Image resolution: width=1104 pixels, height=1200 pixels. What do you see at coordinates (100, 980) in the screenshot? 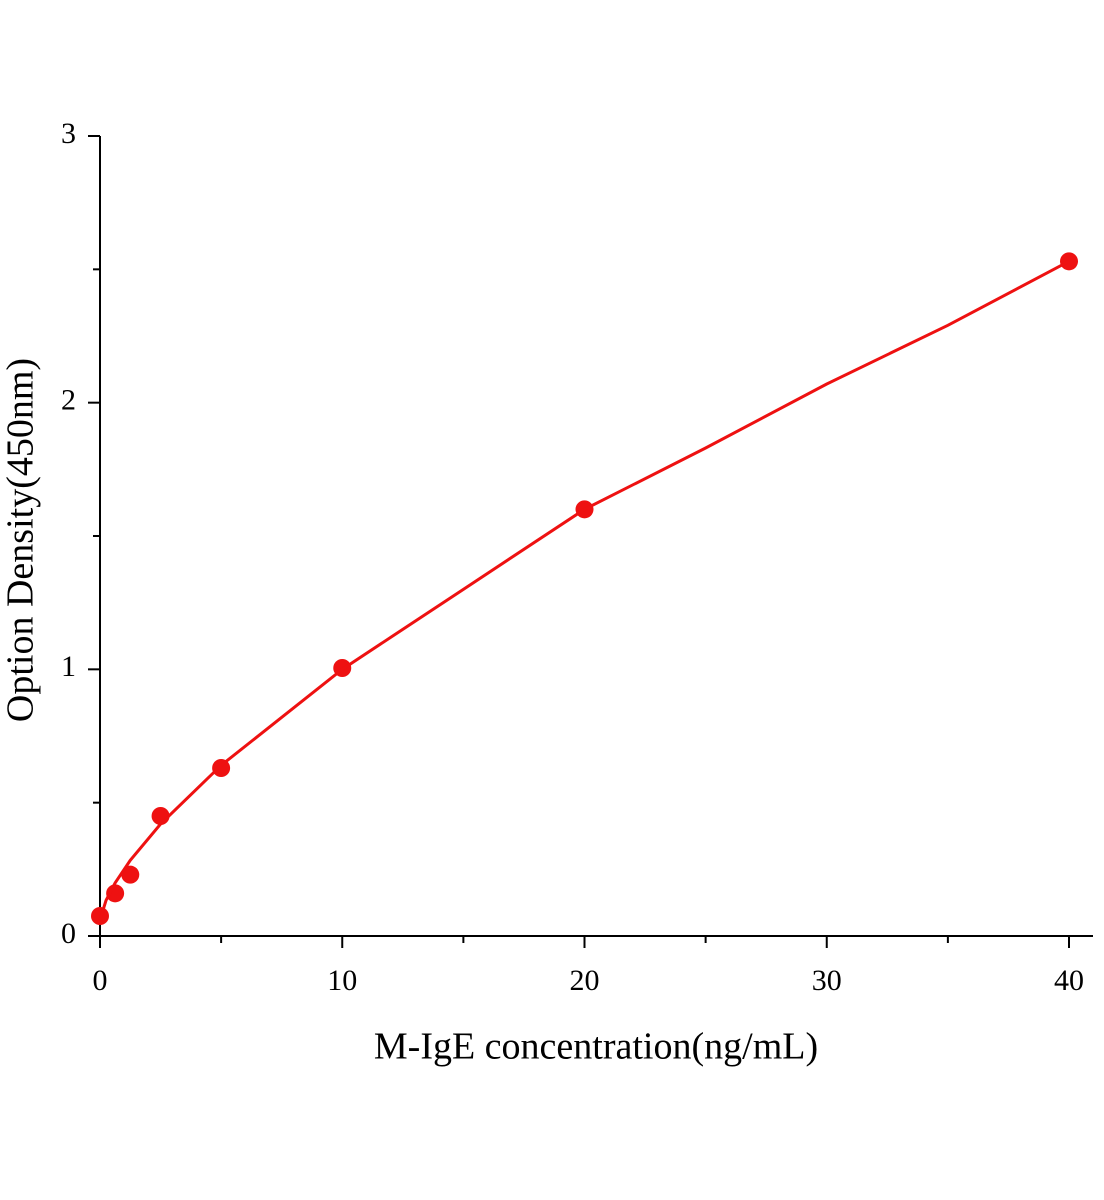
I see `x-tick-label: 0` at bounding box center [100, 980].